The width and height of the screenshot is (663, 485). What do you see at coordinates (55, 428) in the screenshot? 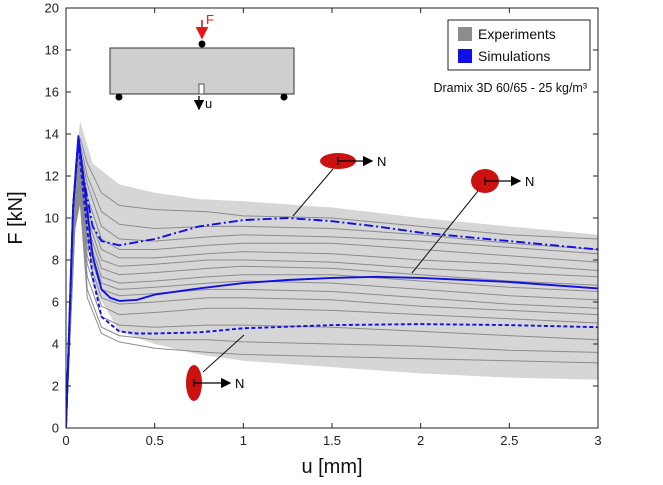
I see `y-tick-label: 0` at bounding box center [55, 428].